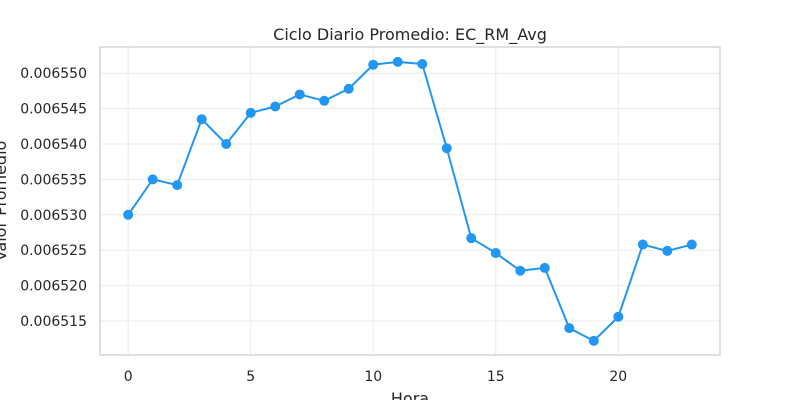 Image resolution: width=800 pixels, height=400 pixels. I want to click on y-tick-label: 0.006535, so click(53, 180).